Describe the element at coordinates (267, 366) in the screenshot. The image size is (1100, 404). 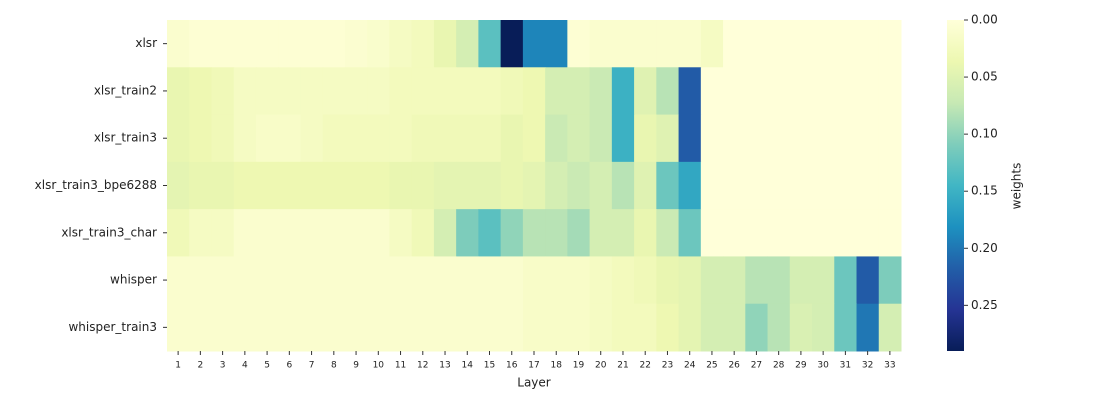
I see `x-tick-label: 5` at that location.